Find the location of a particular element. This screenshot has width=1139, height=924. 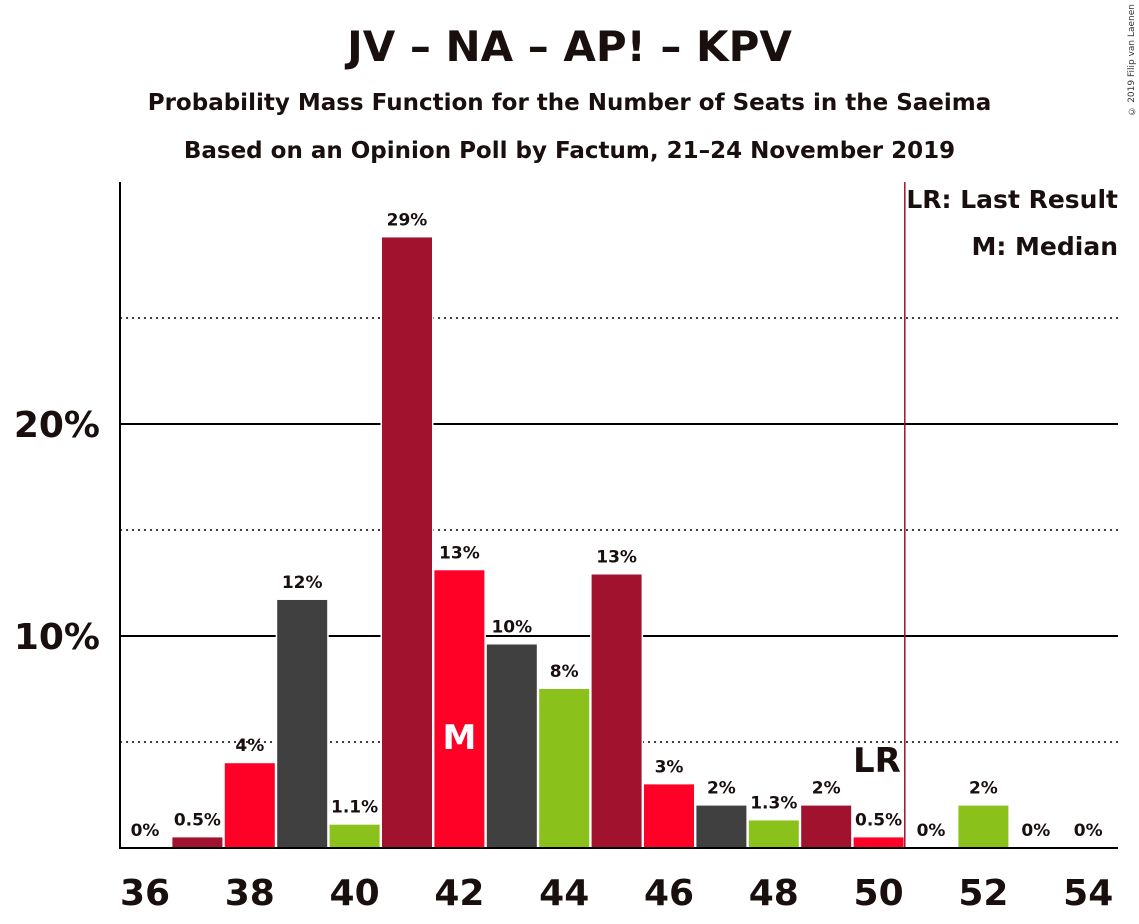

data-label-seats-43: 10% is located at coordinates (511, 627).